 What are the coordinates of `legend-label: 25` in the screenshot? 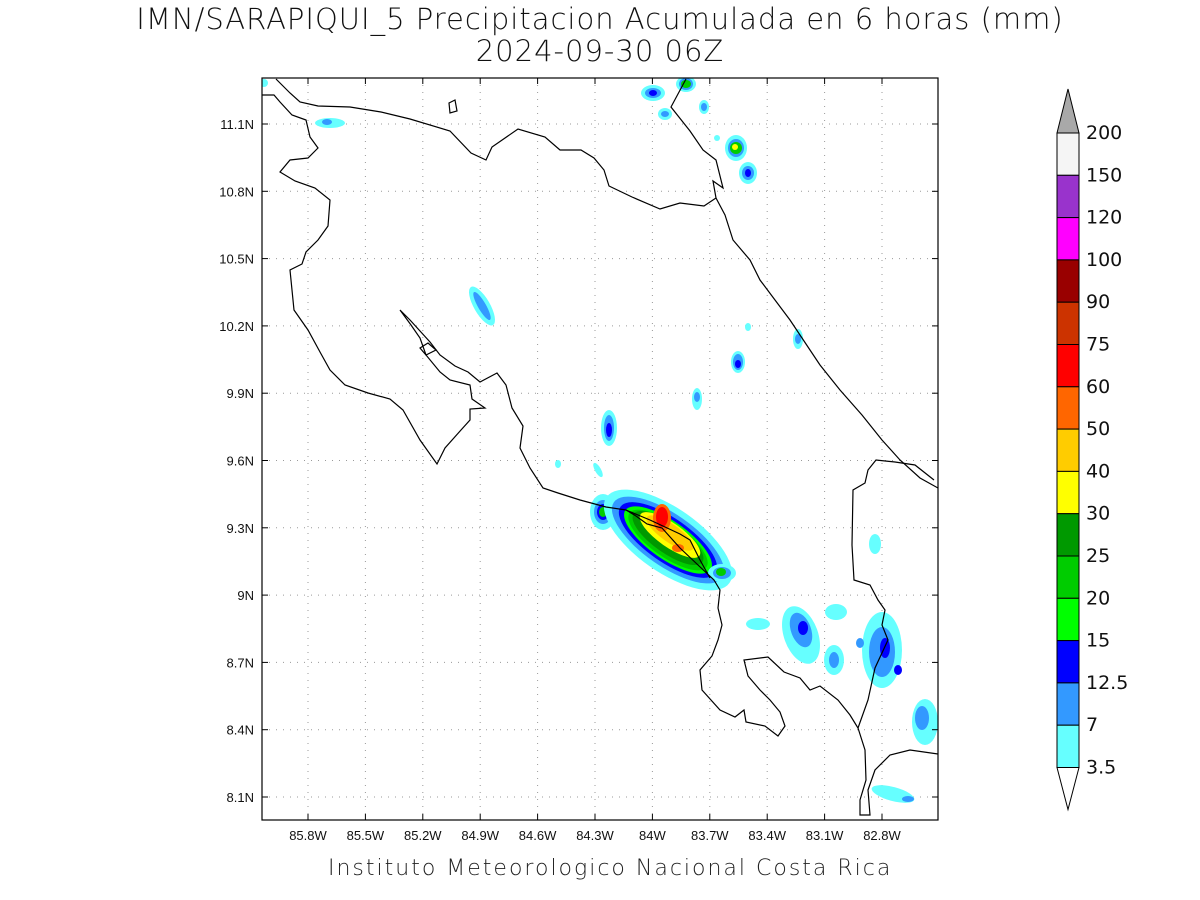 It's located at (1098, 556).